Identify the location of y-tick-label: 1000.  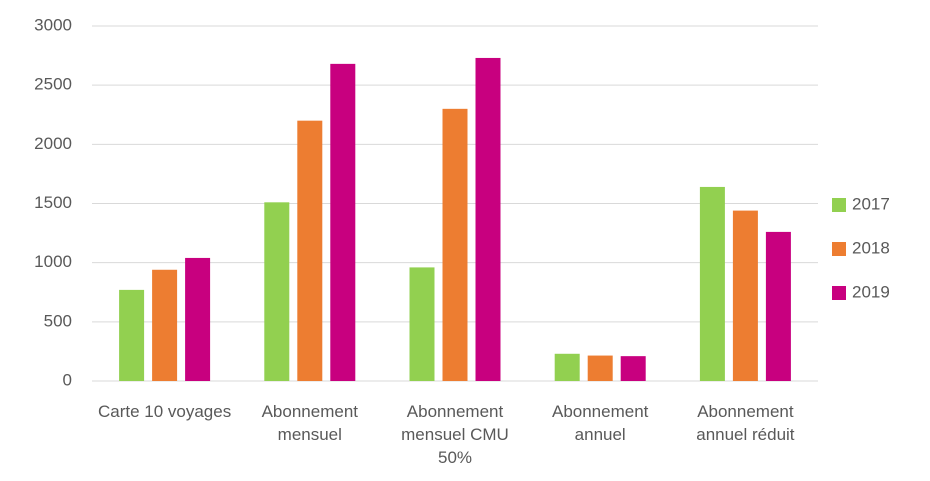
(53, 261).